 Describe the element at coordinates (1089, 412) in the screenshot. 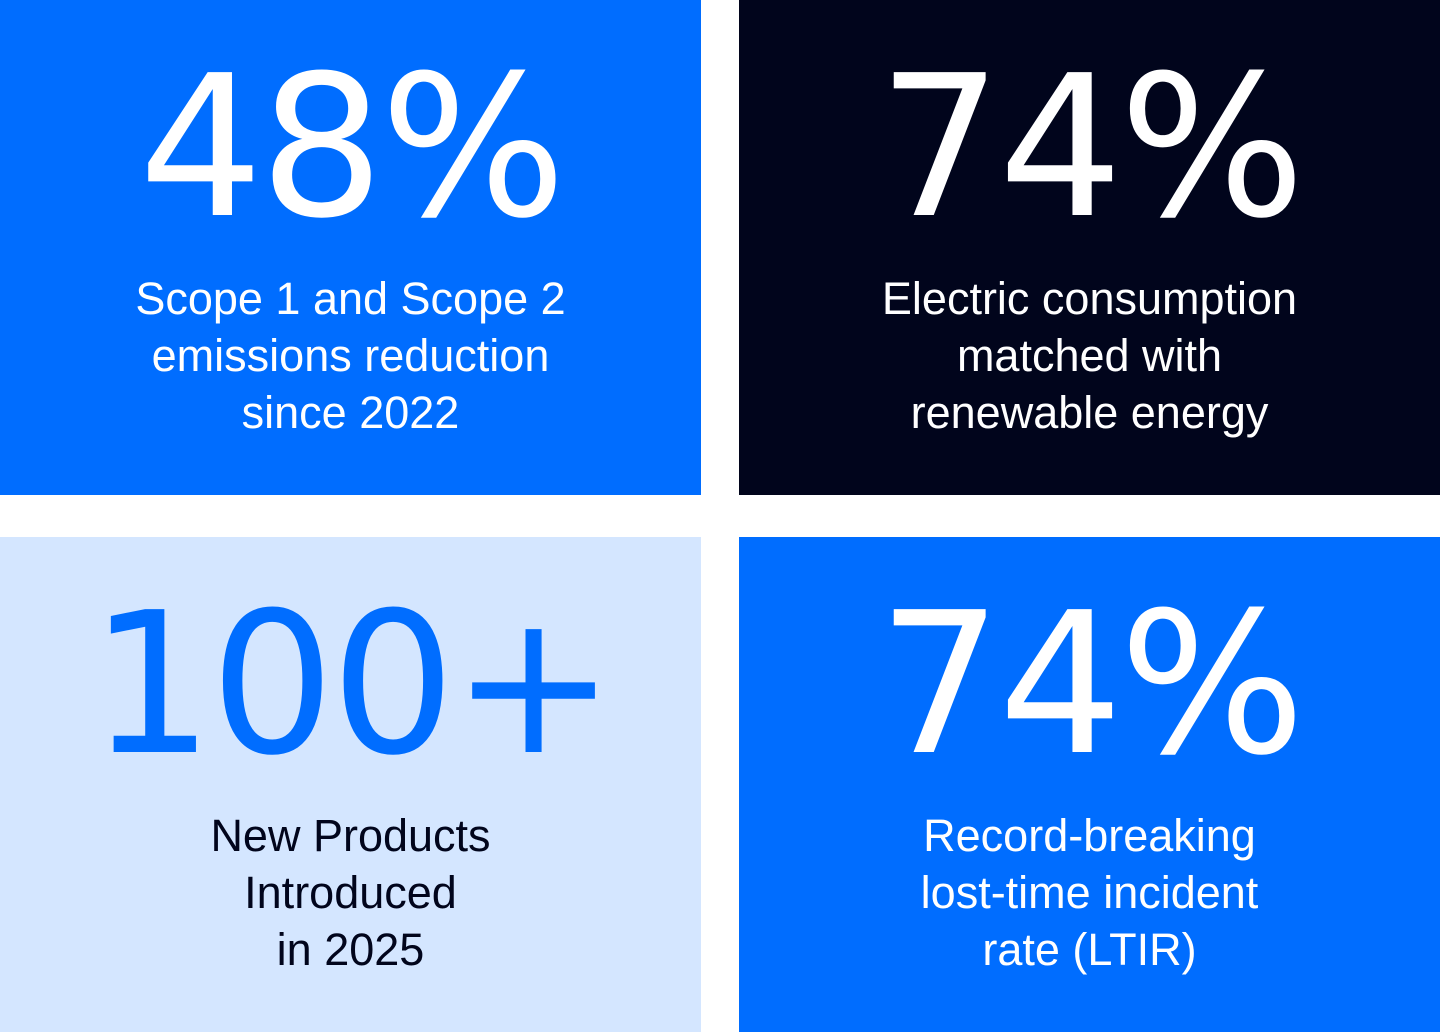

I see `stat-caption-line: renewable energy` at that location.